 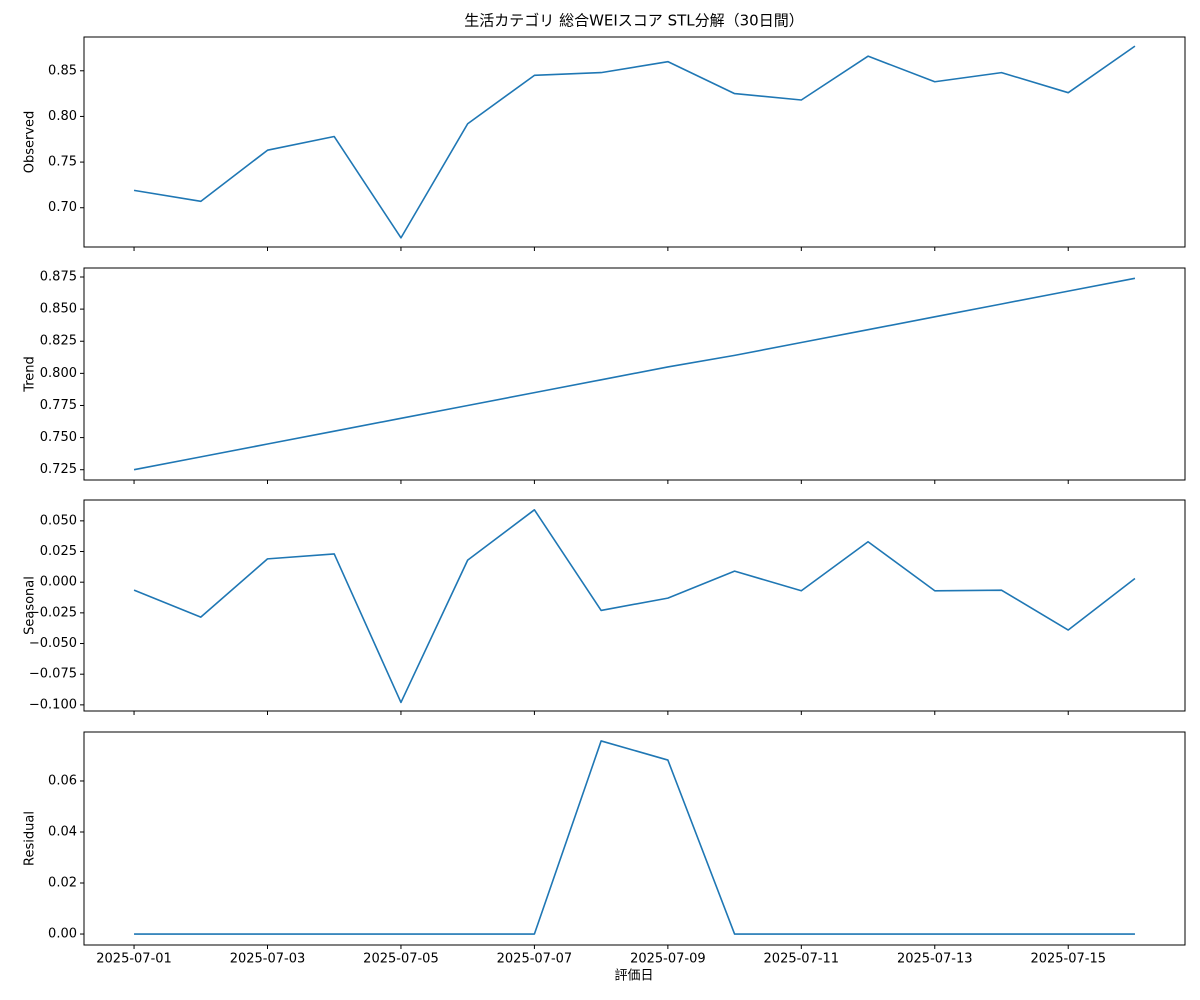 What do you see at coordinates (58, 551) in the screenshot?
I see `y-tick-label: 0.025` at bounding box center [58, 551].